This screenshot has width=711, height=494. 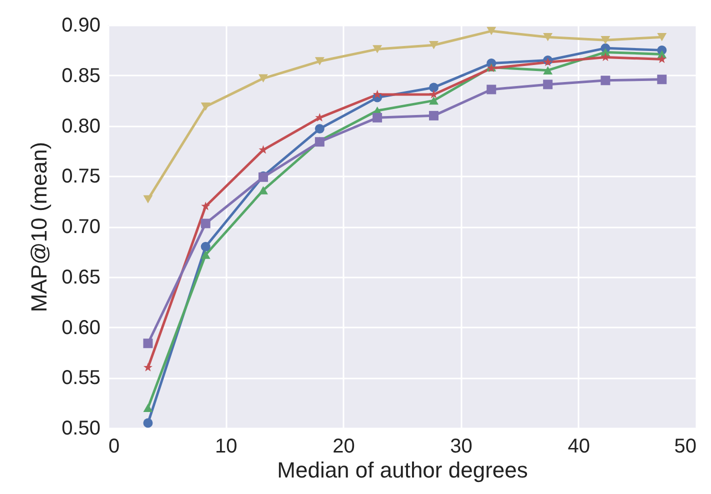 I want to click on x-tick-label: 20, so click(x=343, y=447).